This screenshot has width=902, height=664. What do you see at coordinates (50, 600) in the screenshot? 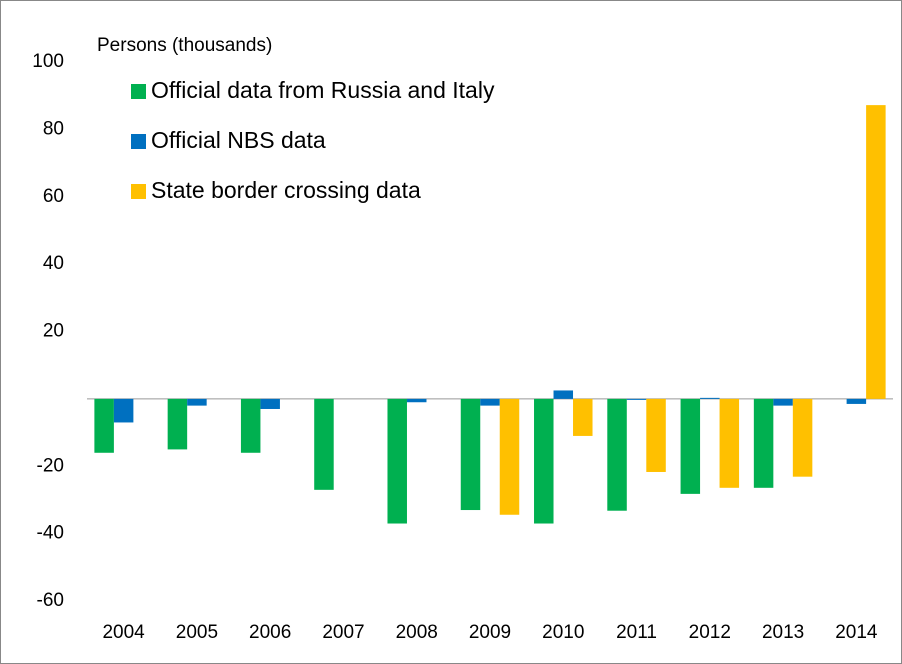
I see `y-tick-label: -60` at bounding box center [50, 600].